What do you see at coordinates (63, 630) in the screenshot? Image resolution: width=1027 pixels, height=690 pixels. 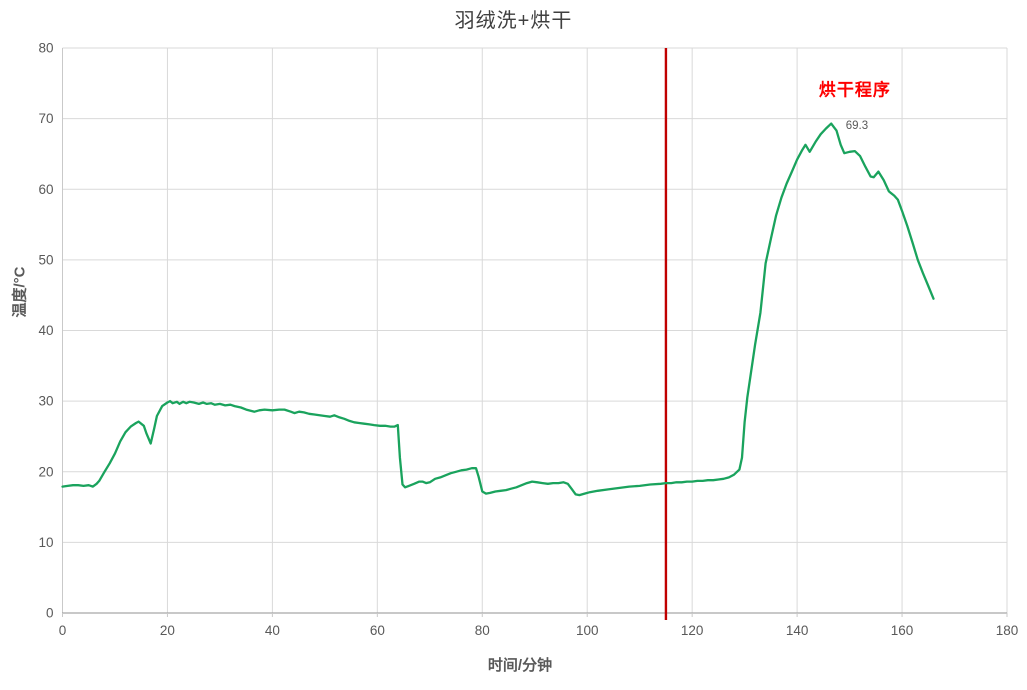 I see `x-tick-label: 0` at bounding box center [63, 630].